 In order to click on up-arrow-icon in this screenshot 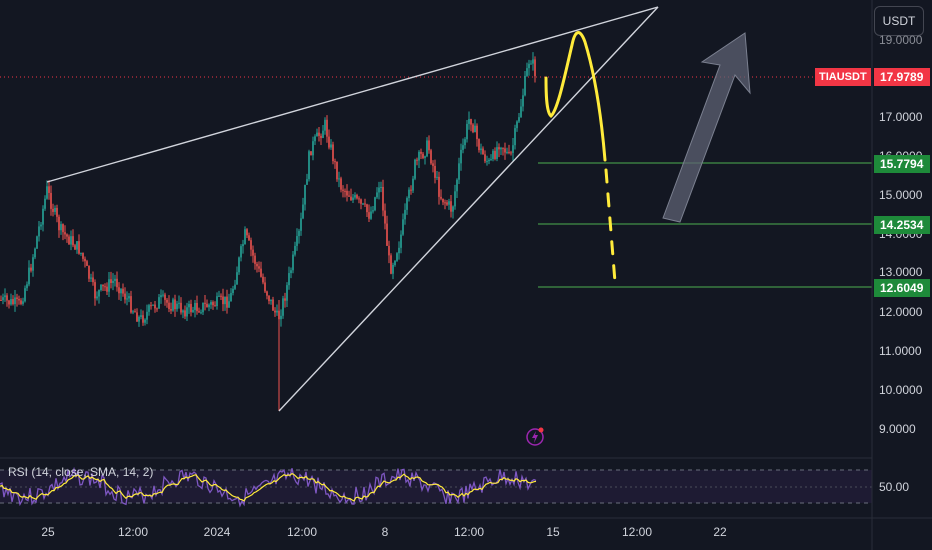, I will do `click(706, 127)`.